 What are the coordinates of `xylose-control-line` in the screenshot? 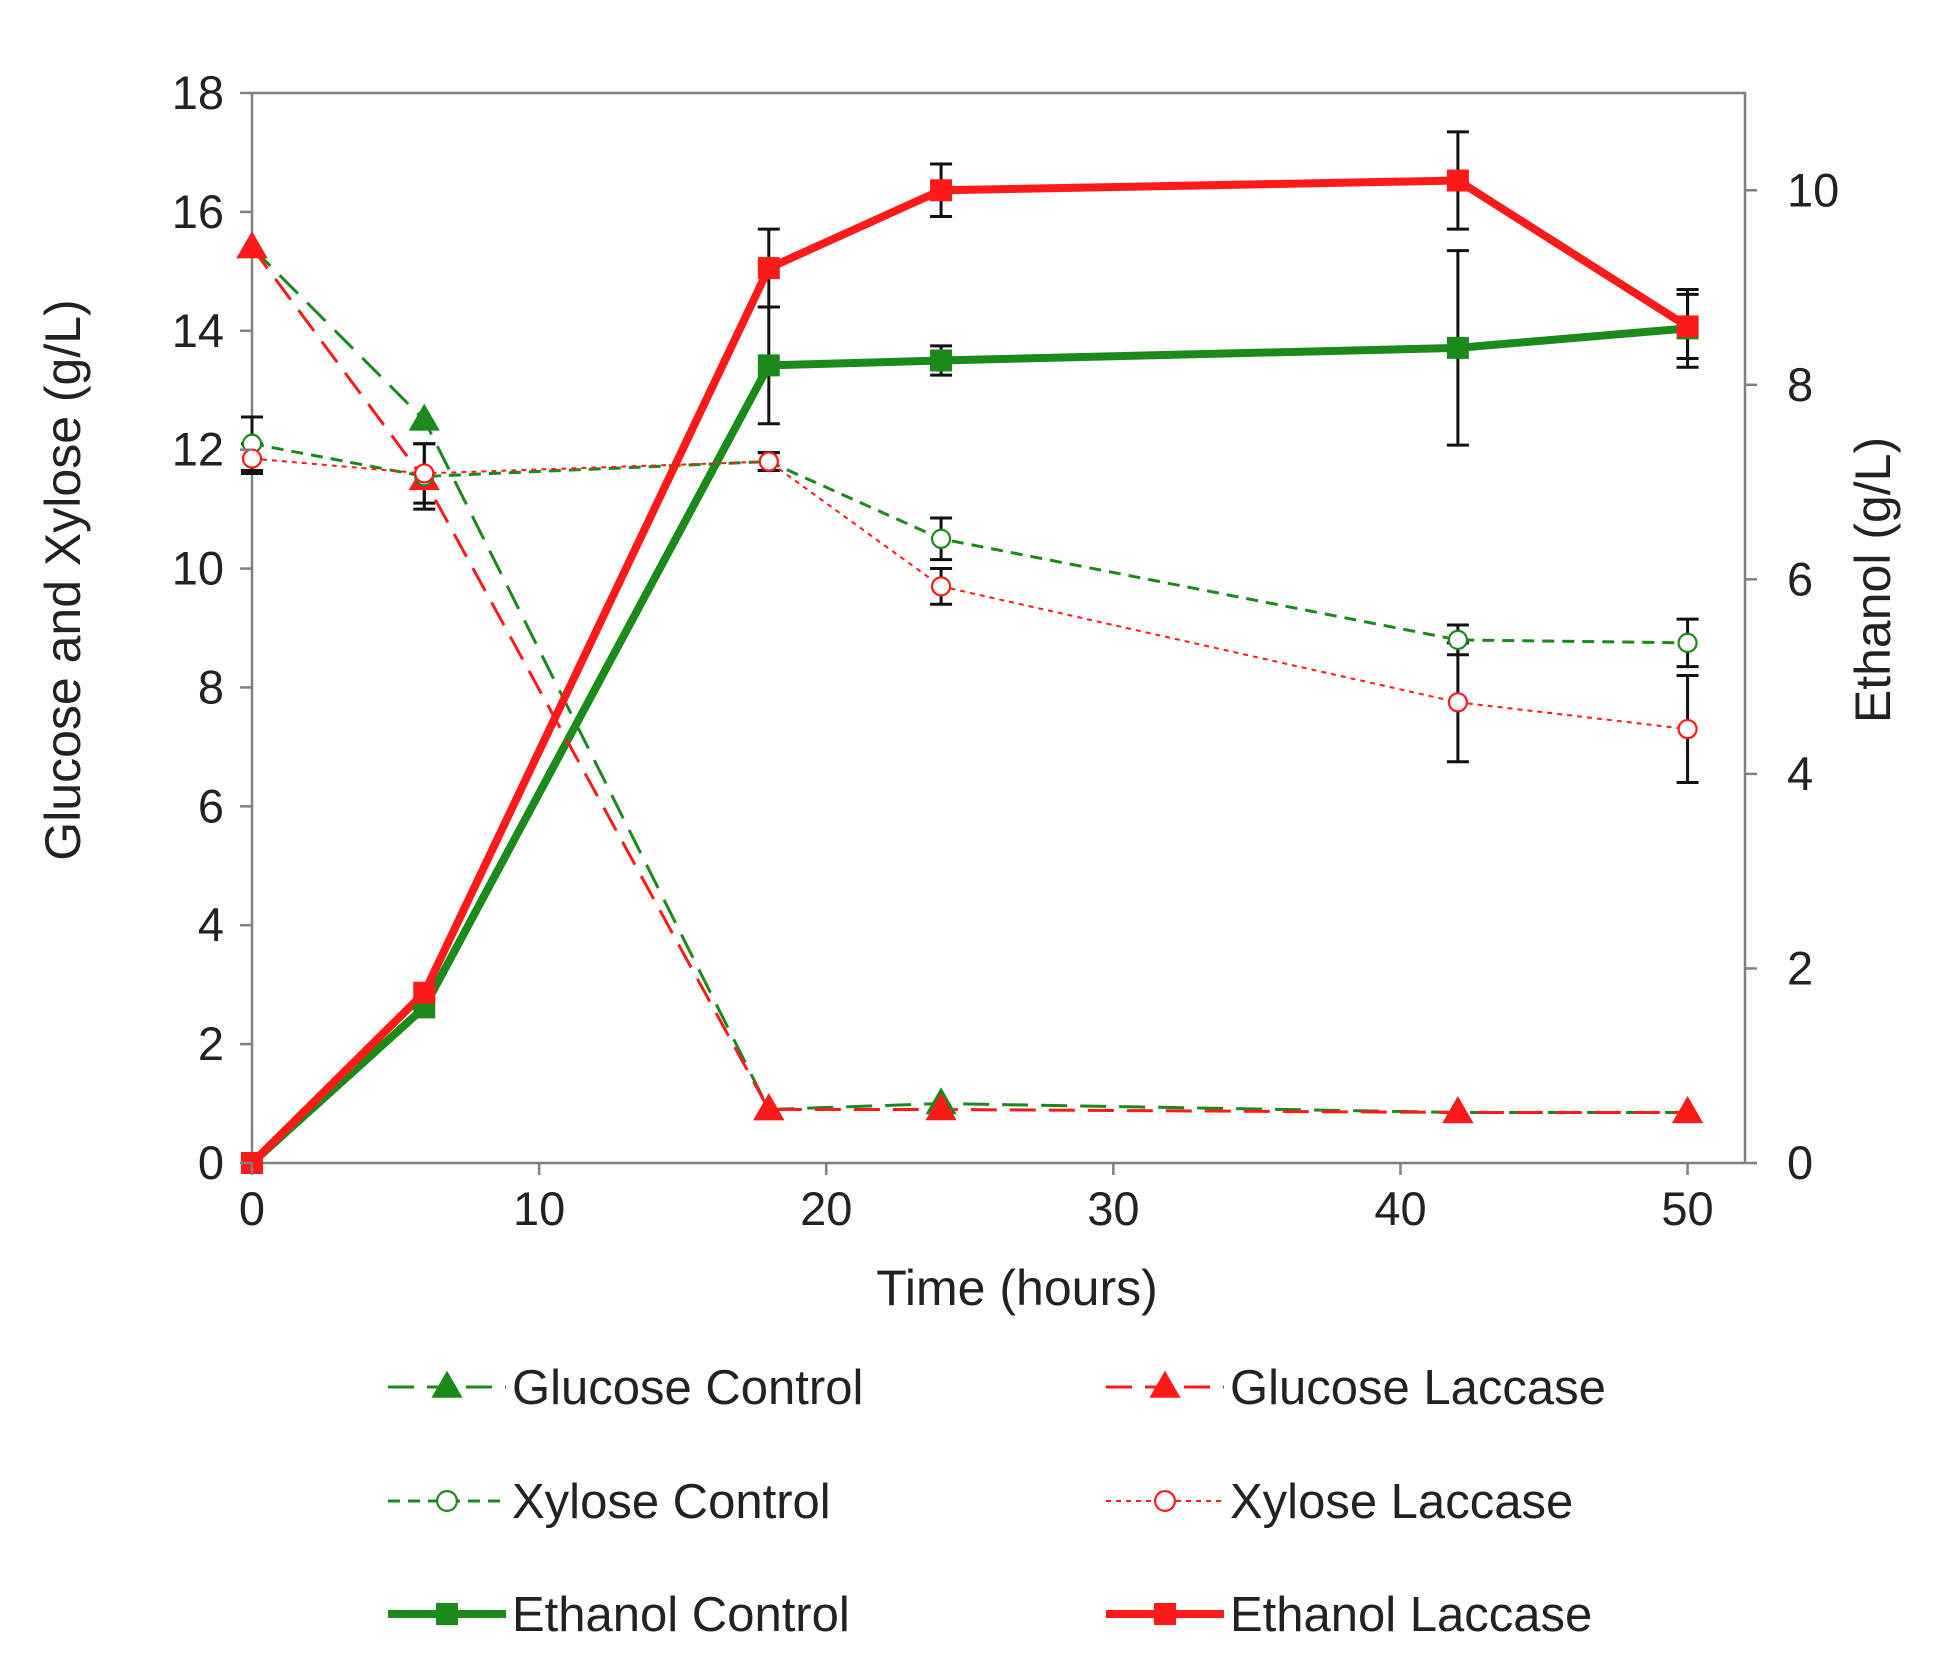 It's located at (969, 543).